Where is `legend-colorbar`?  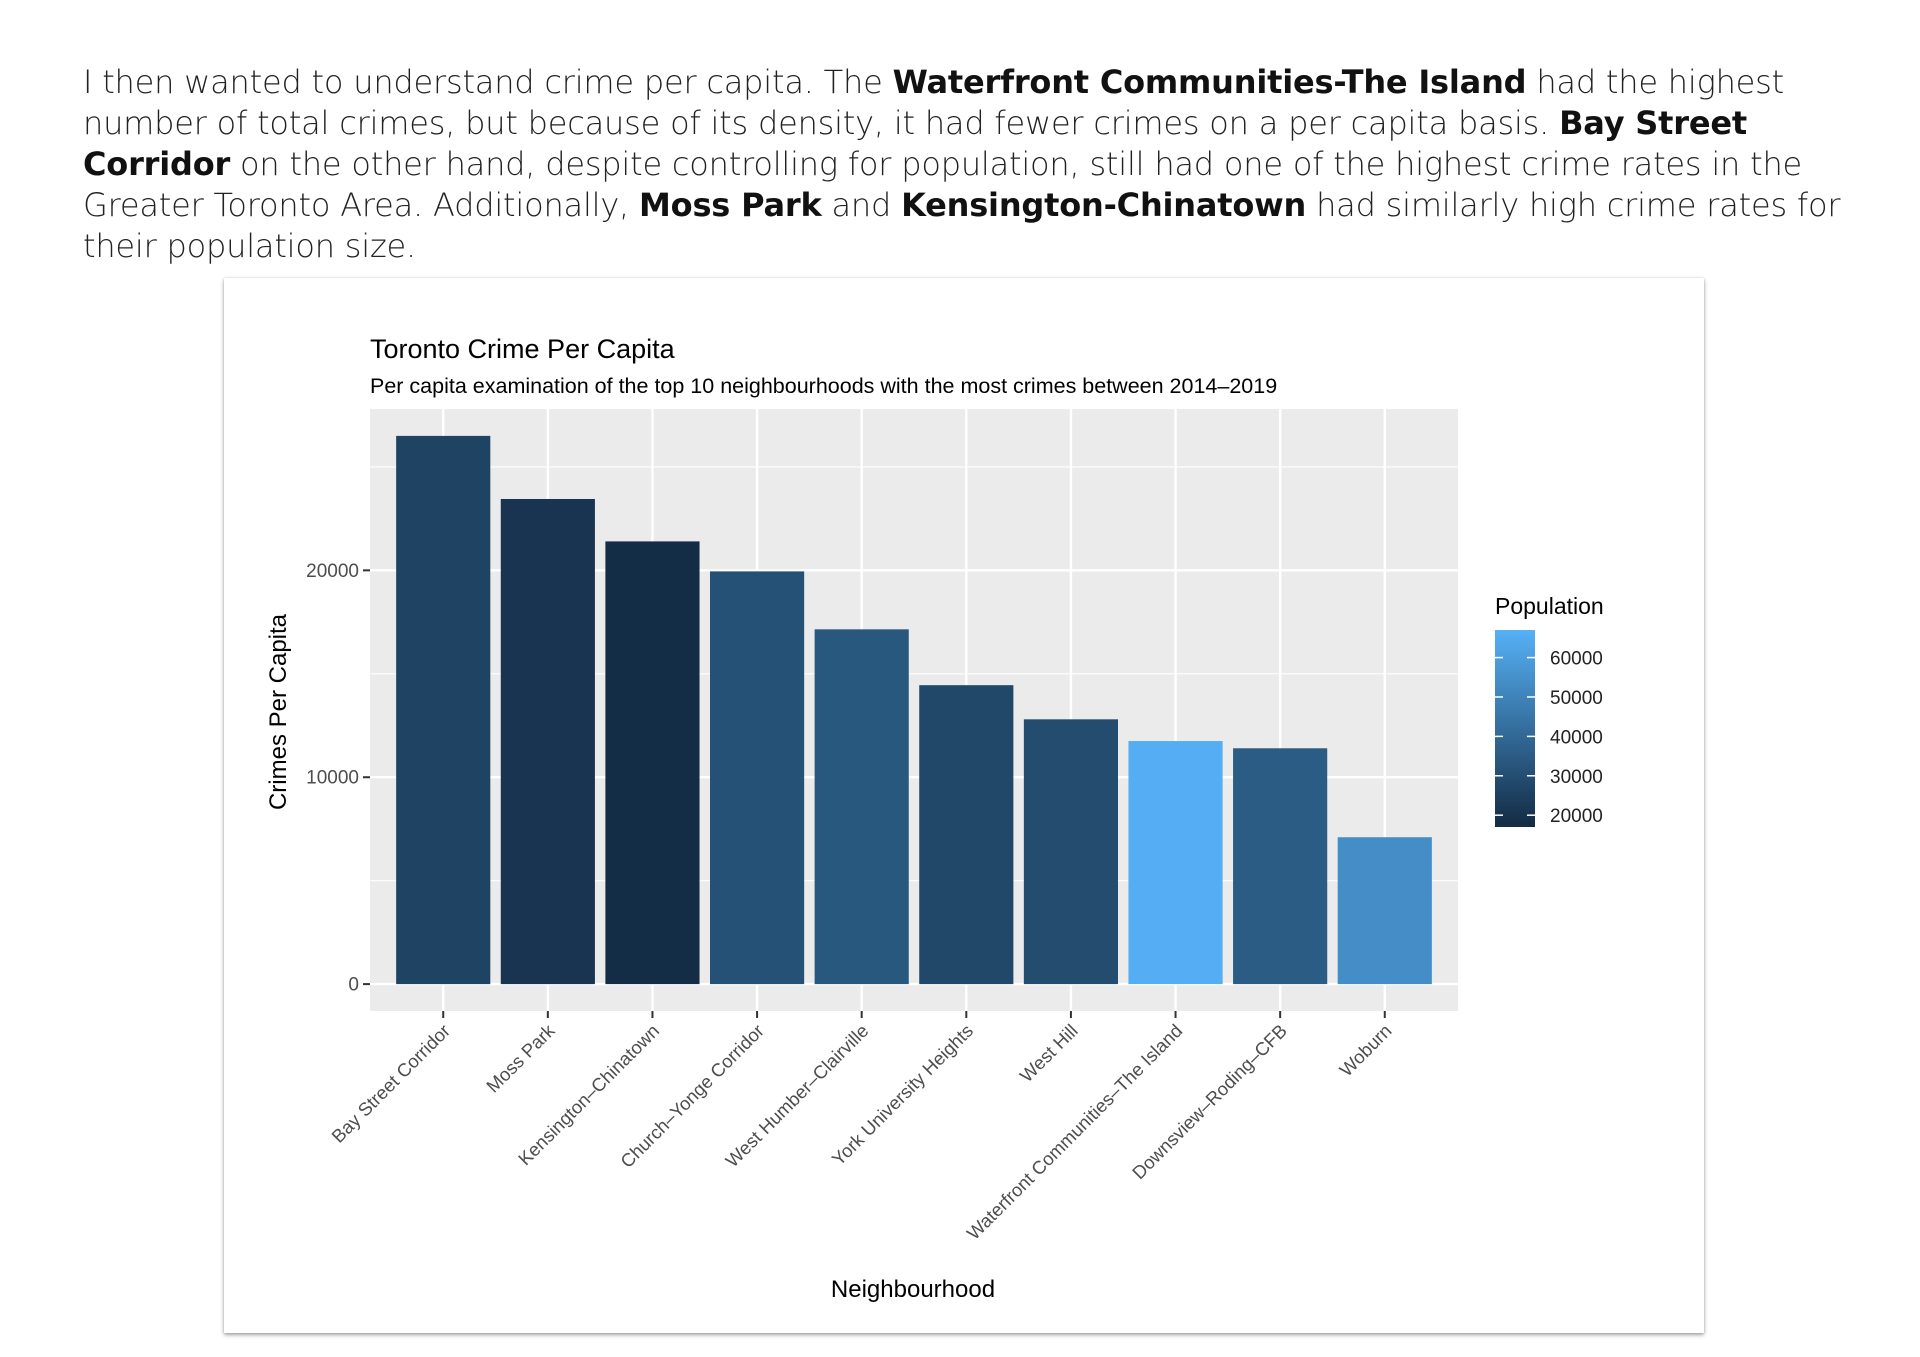 legend-colorbar is located at coordinates (1515, 728).